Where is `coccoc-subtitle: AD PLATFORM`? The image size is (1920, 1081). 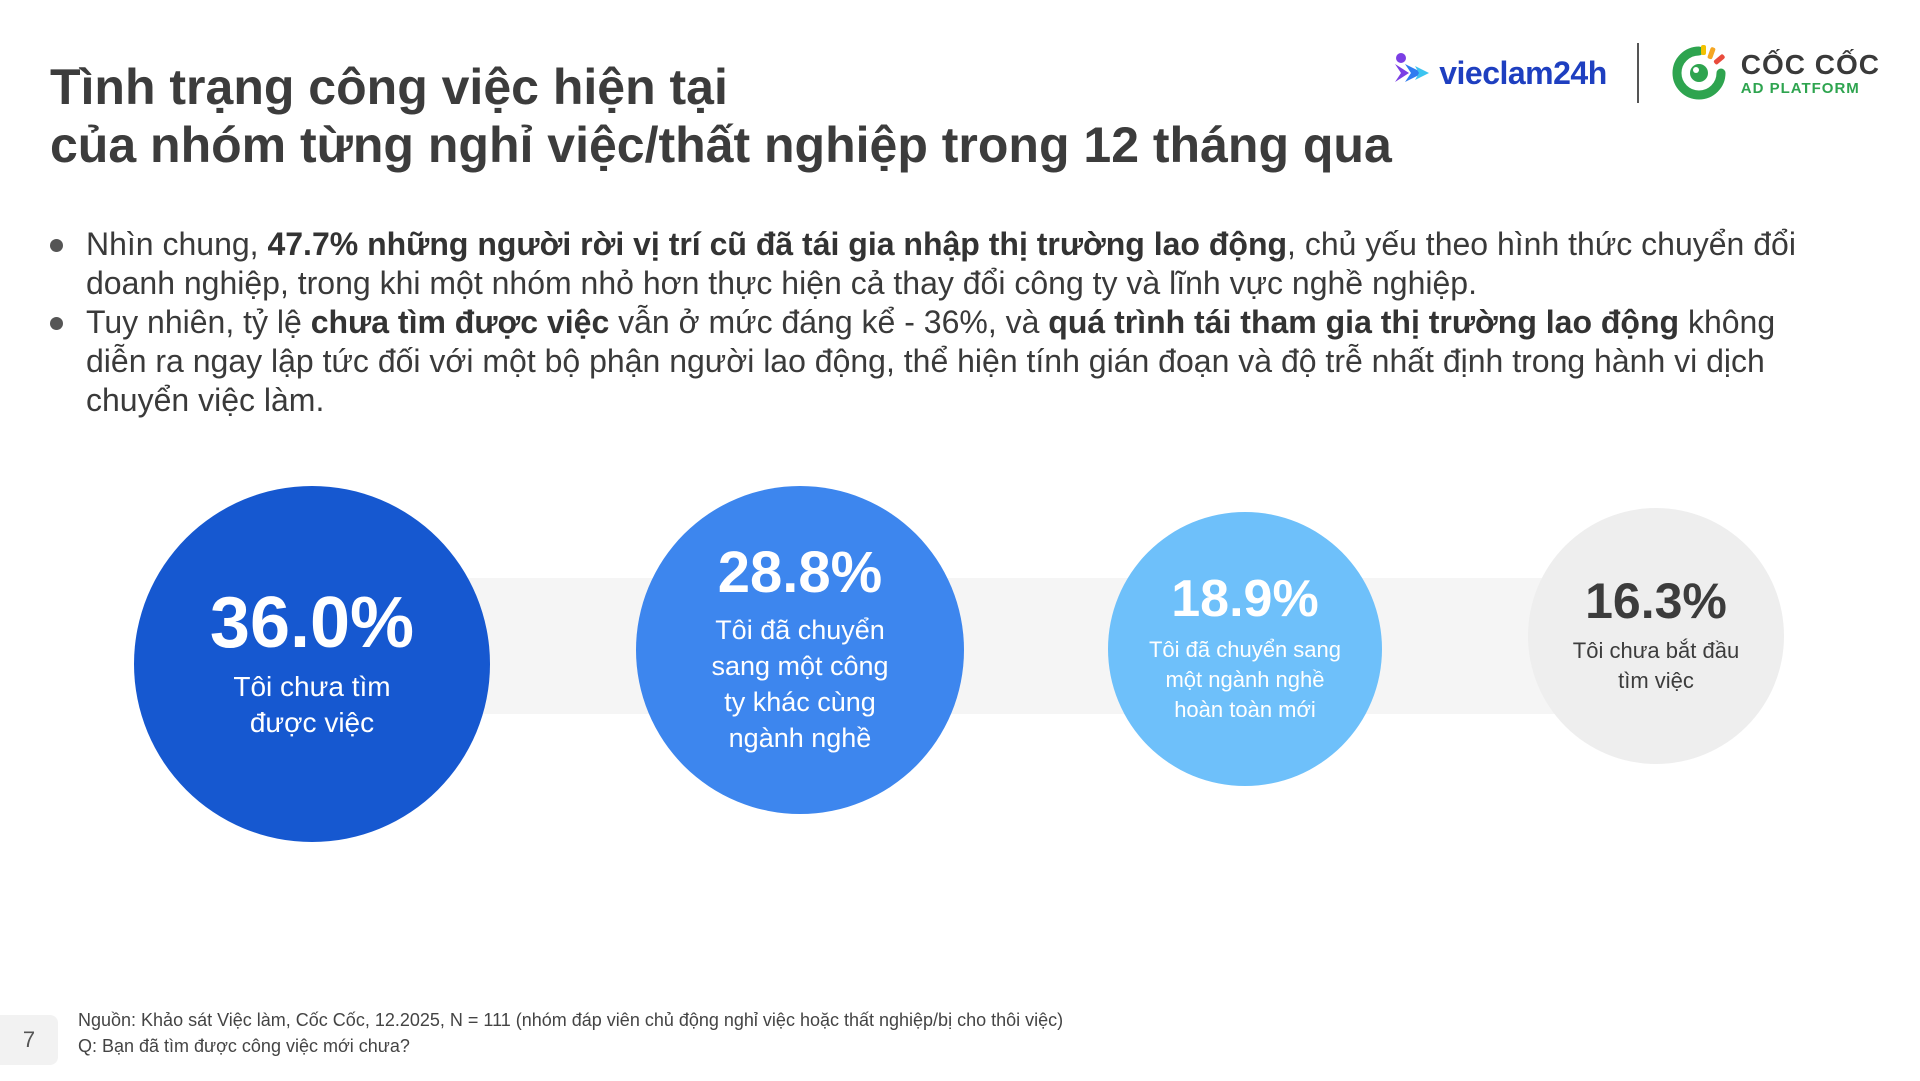
coccoc-subtitle: AD PLATFORM is located at coordinates (1800, 88).